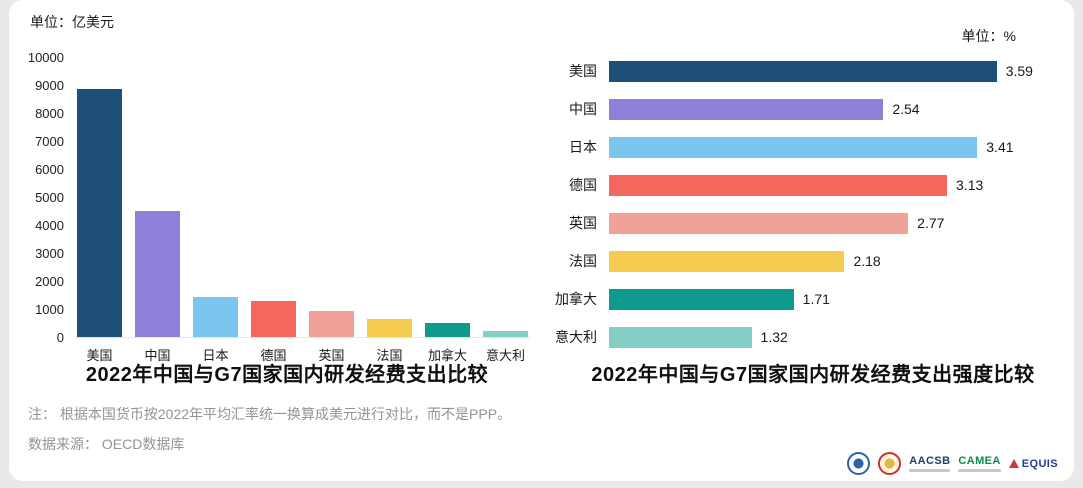 This screenshot has height=488, width=1083. Describe the element at coordinates (389, 355) in the screenshot. I see `x-tick-label: 法国` at that location.